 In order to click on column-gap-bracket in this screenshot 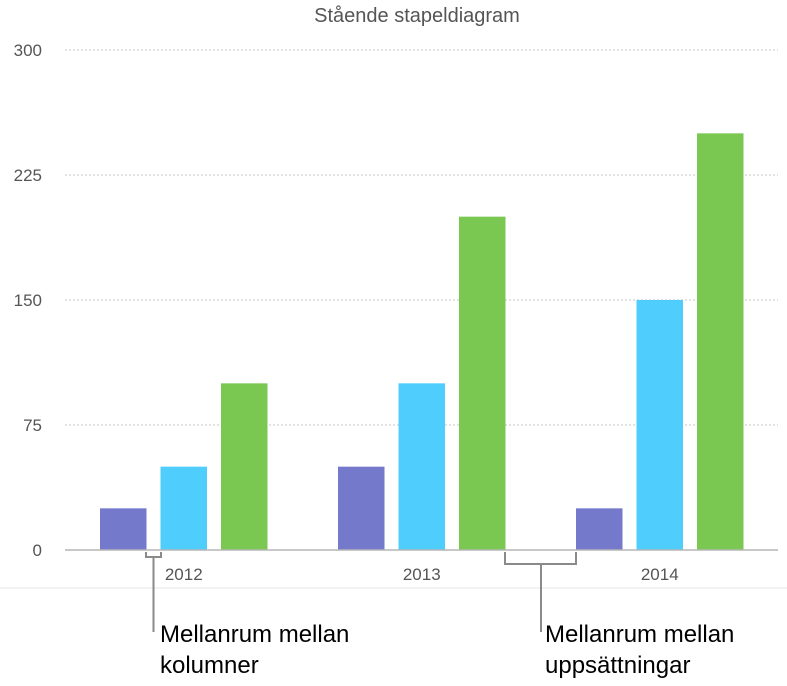, I will do `click(153, 592)`.